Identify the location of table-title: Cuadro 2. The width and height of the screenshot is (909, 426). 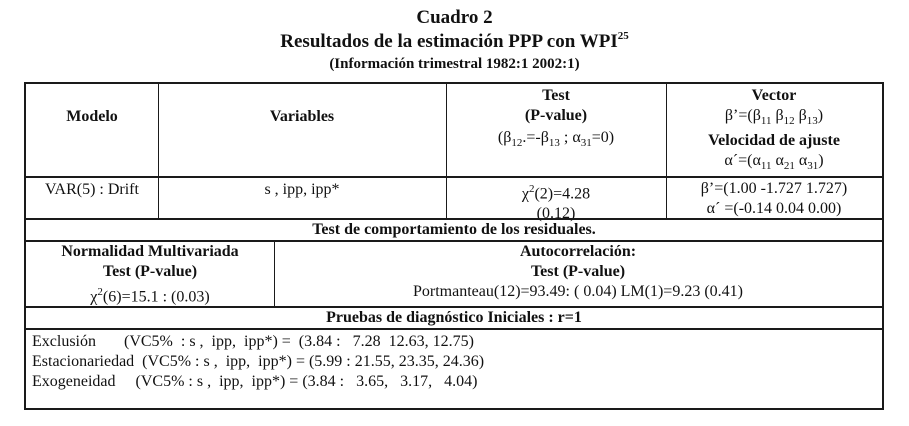
(454, 17).